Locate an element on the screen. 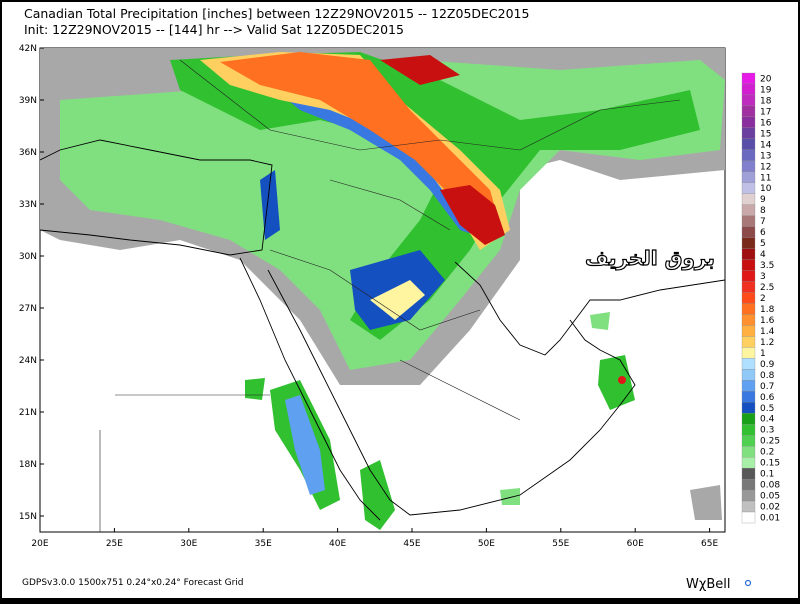  legend-label: 15 is located at coordinates (765, 134).